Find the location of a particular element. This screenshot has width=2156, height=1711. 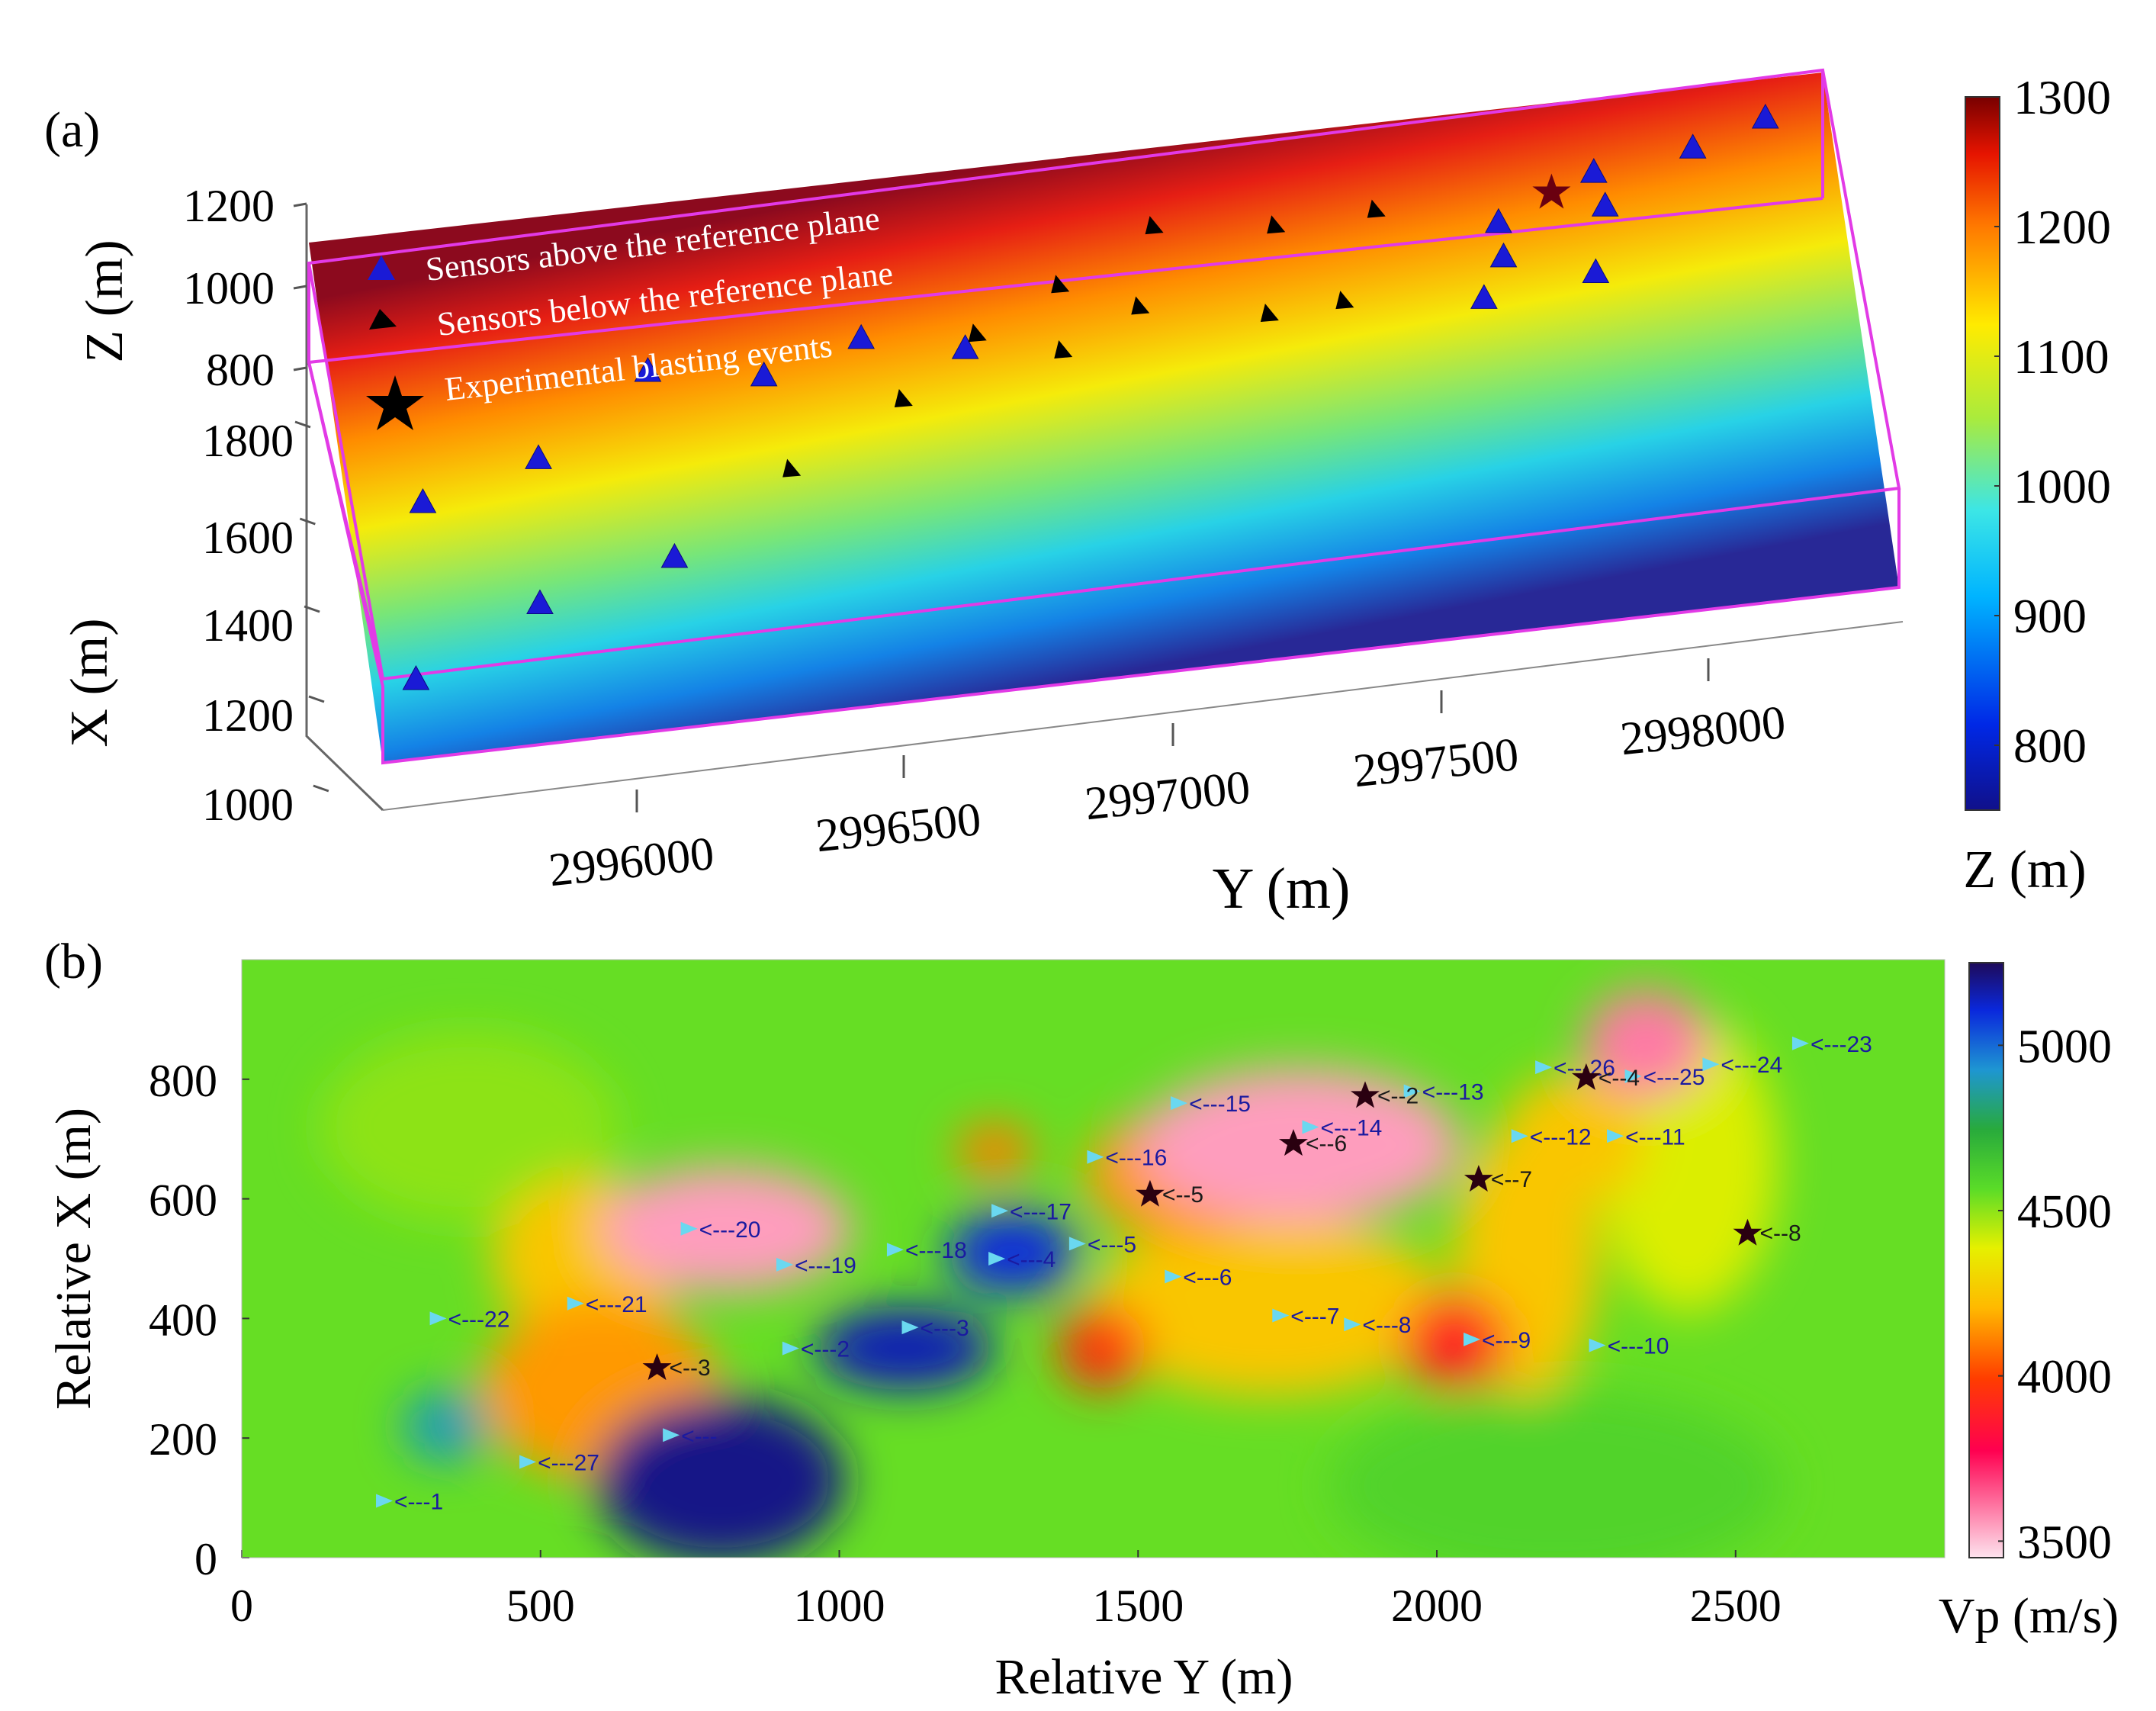

sensor-label: <---27 is located at coordinates (568, 1463).